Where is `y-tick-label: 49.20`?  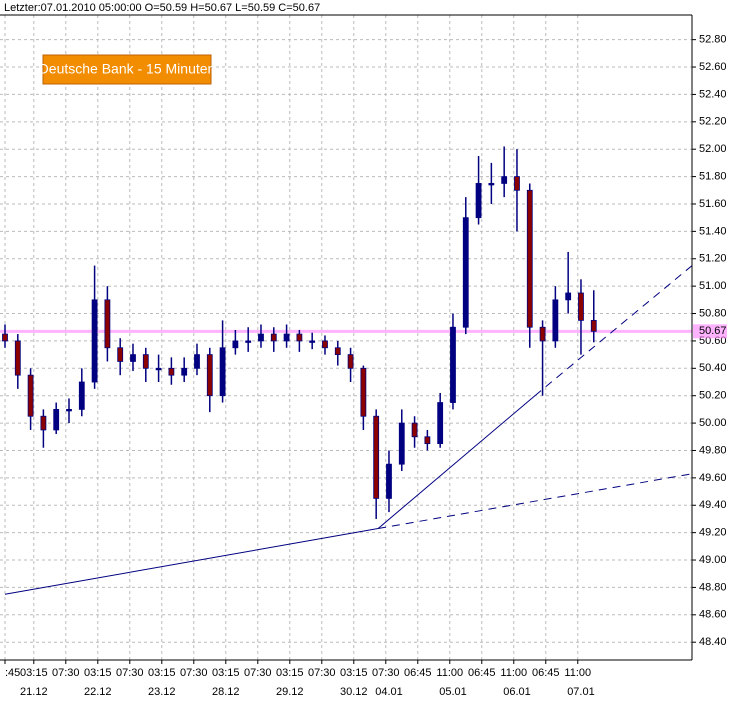
y-tick-label: 49.20 is located at coordinates (713, 533).